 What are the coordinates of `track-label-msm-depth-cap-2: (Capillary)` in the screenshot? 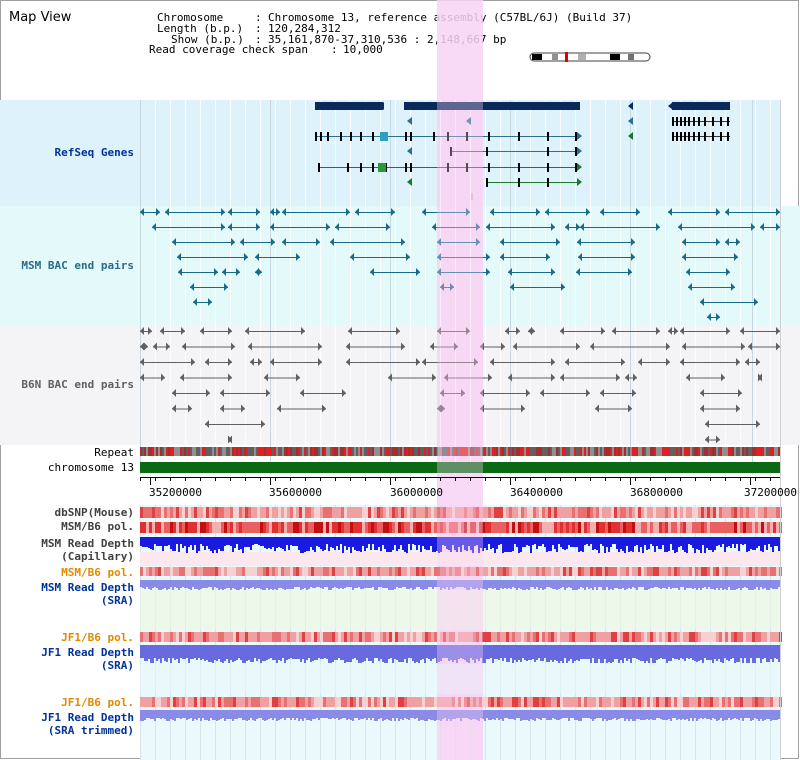 It's located at (97, 556).